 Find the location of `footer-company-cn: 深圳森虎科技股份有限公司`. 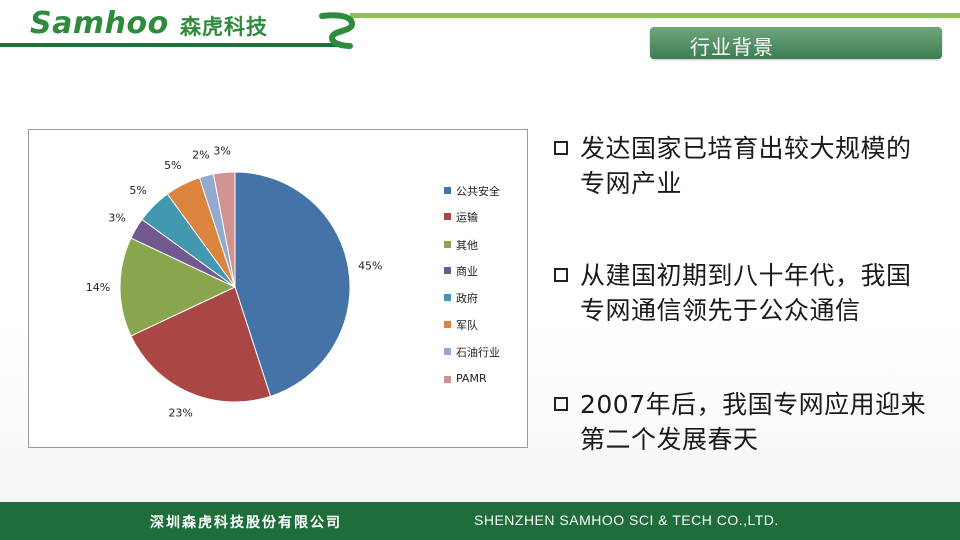

footer-company-cn: 深圳森虎科技股份有限公司 is located at coordinates (246, 523).